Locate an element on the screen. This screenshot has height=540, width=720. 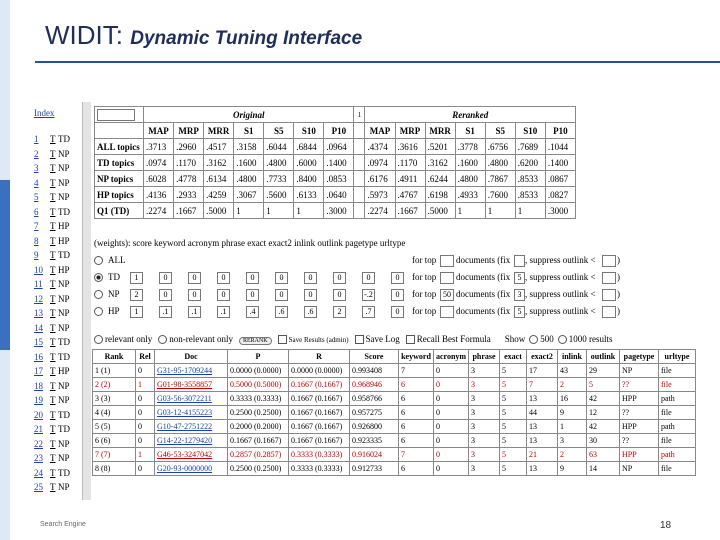
topic-number: 2 is located at coordinates (36, 153).